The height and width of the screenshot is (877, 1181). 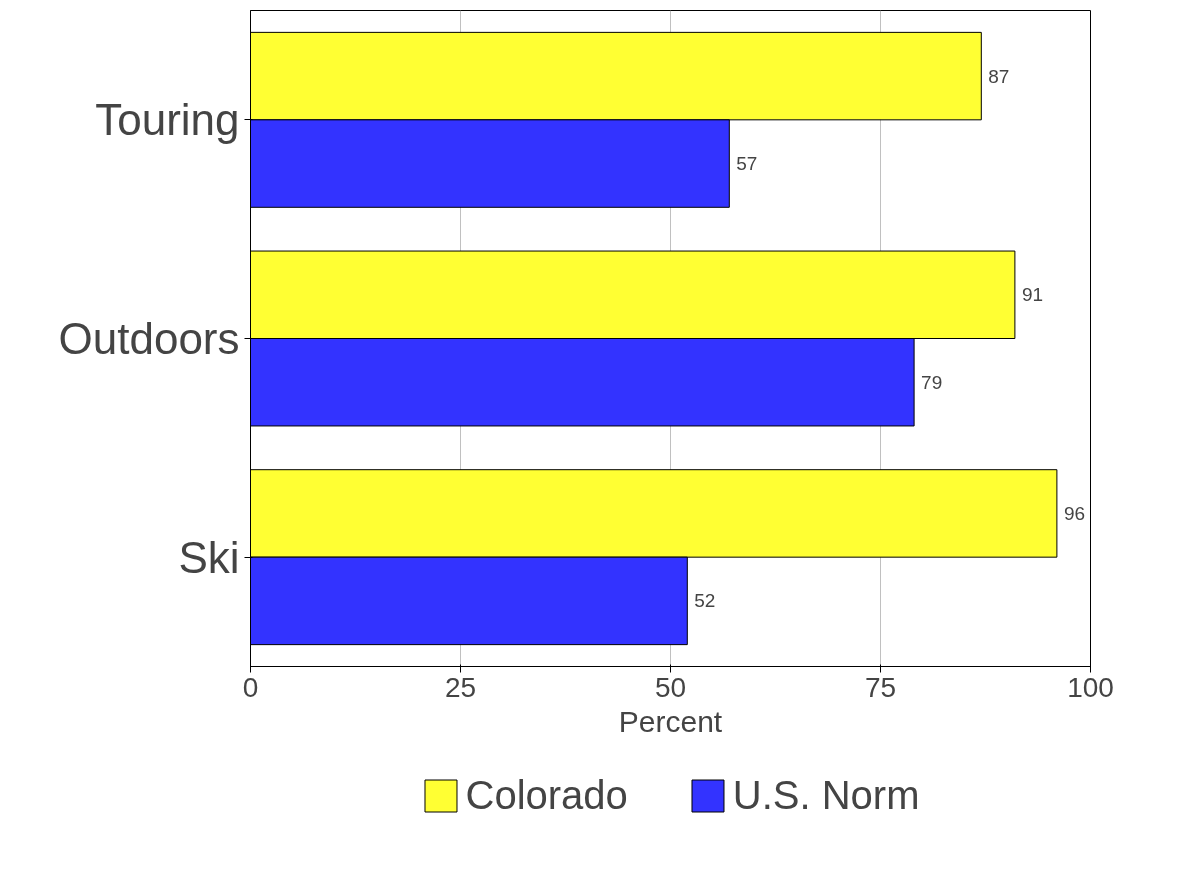 I want to click on y-tick-label: Outdoors, so click(x=149, y=338).